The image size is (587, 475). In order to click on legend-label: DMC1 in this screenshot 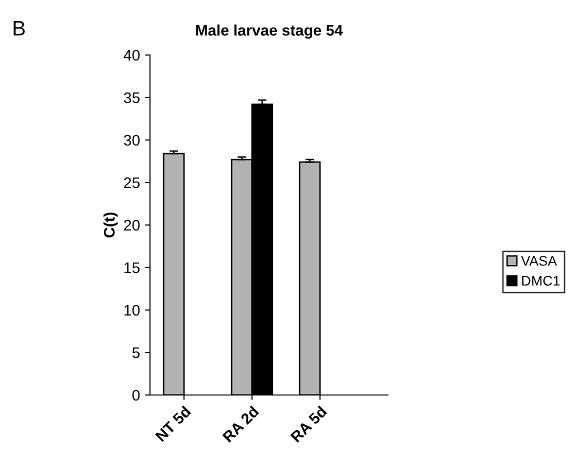, I will do `click(541, 281)`.